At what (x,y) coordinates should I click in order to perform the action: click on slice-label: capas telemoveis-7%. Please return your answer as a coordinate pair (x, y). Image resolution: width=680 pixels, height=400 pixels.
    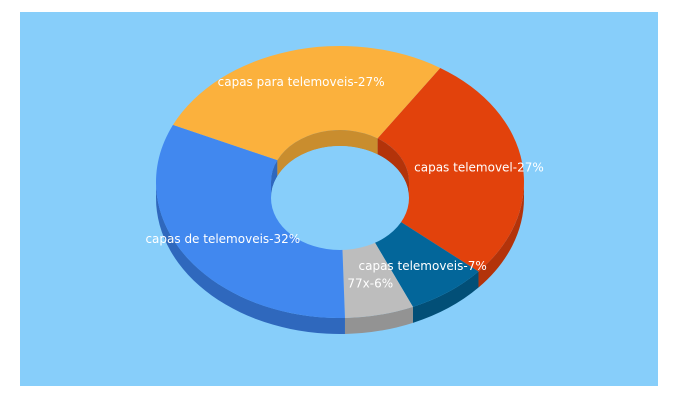
    Looking at the image, I should click on (423, 266).